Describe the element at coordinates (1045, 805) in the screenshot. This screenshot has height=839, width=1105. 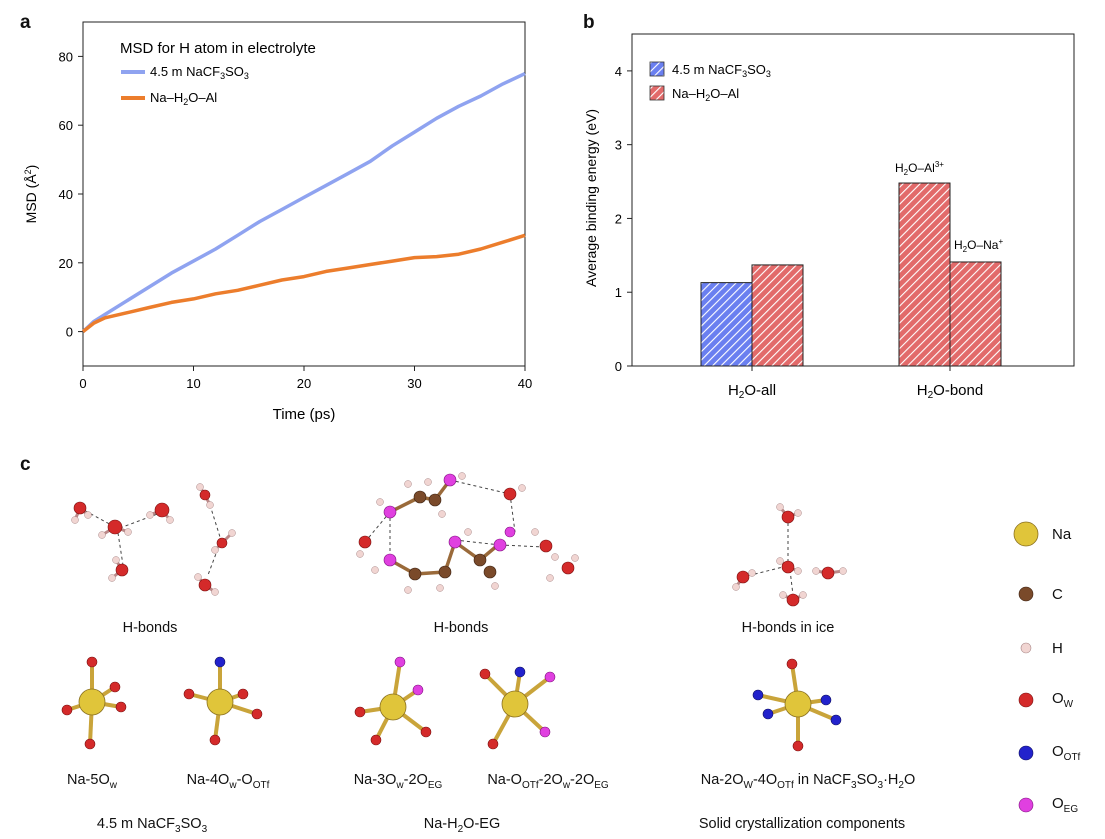
I see `legend-oeg: OEG` at that location.